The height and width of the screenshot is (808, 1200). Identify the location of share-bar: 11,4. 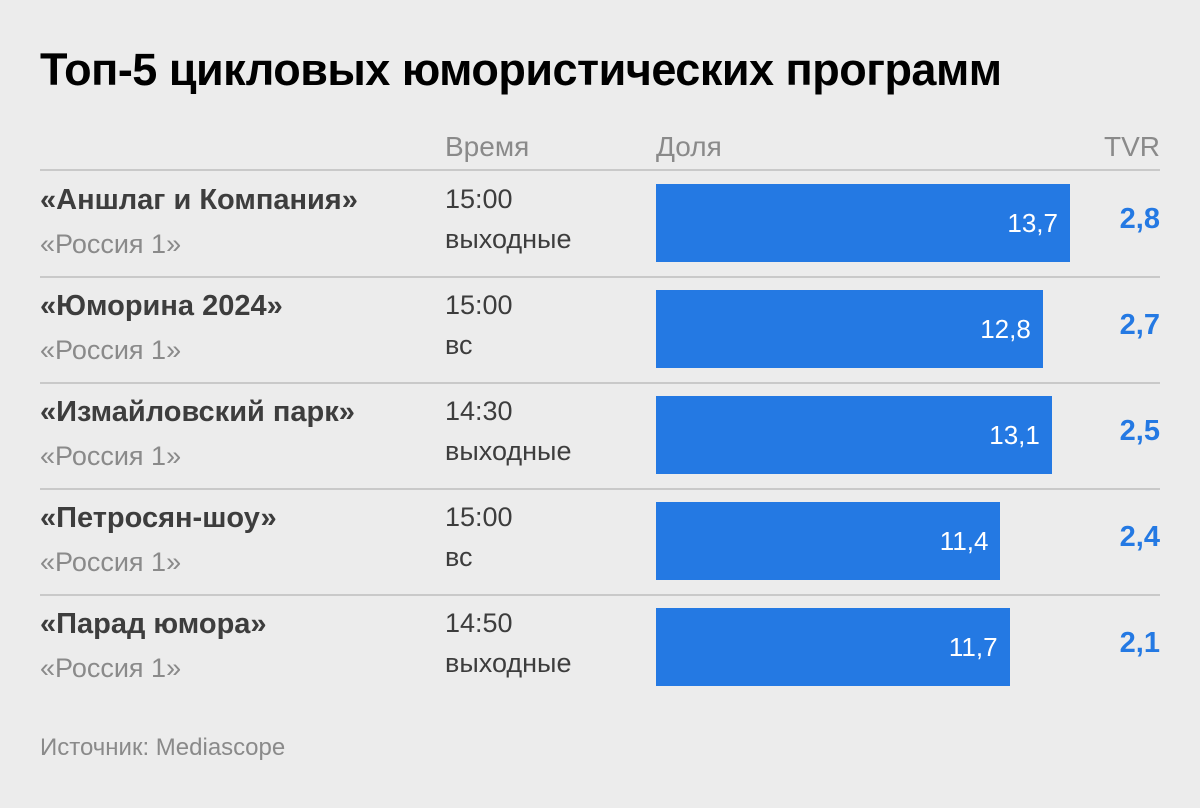
(828, 541).